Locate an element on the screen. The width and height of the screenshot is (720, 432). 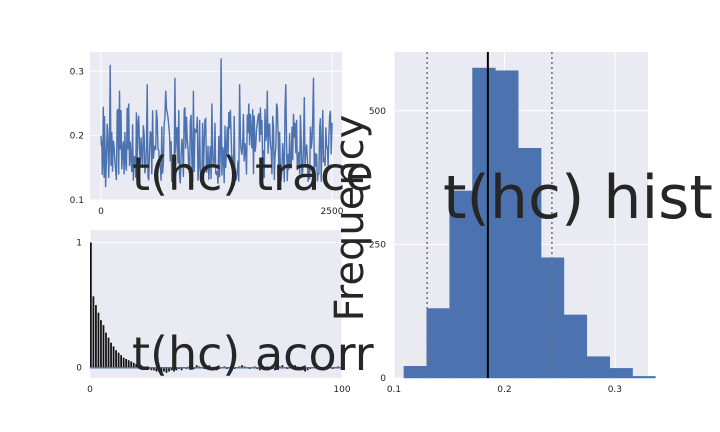
trace-panel: 0.1 0.2 0.3 0 2500 is located at coordinates (207, 134).